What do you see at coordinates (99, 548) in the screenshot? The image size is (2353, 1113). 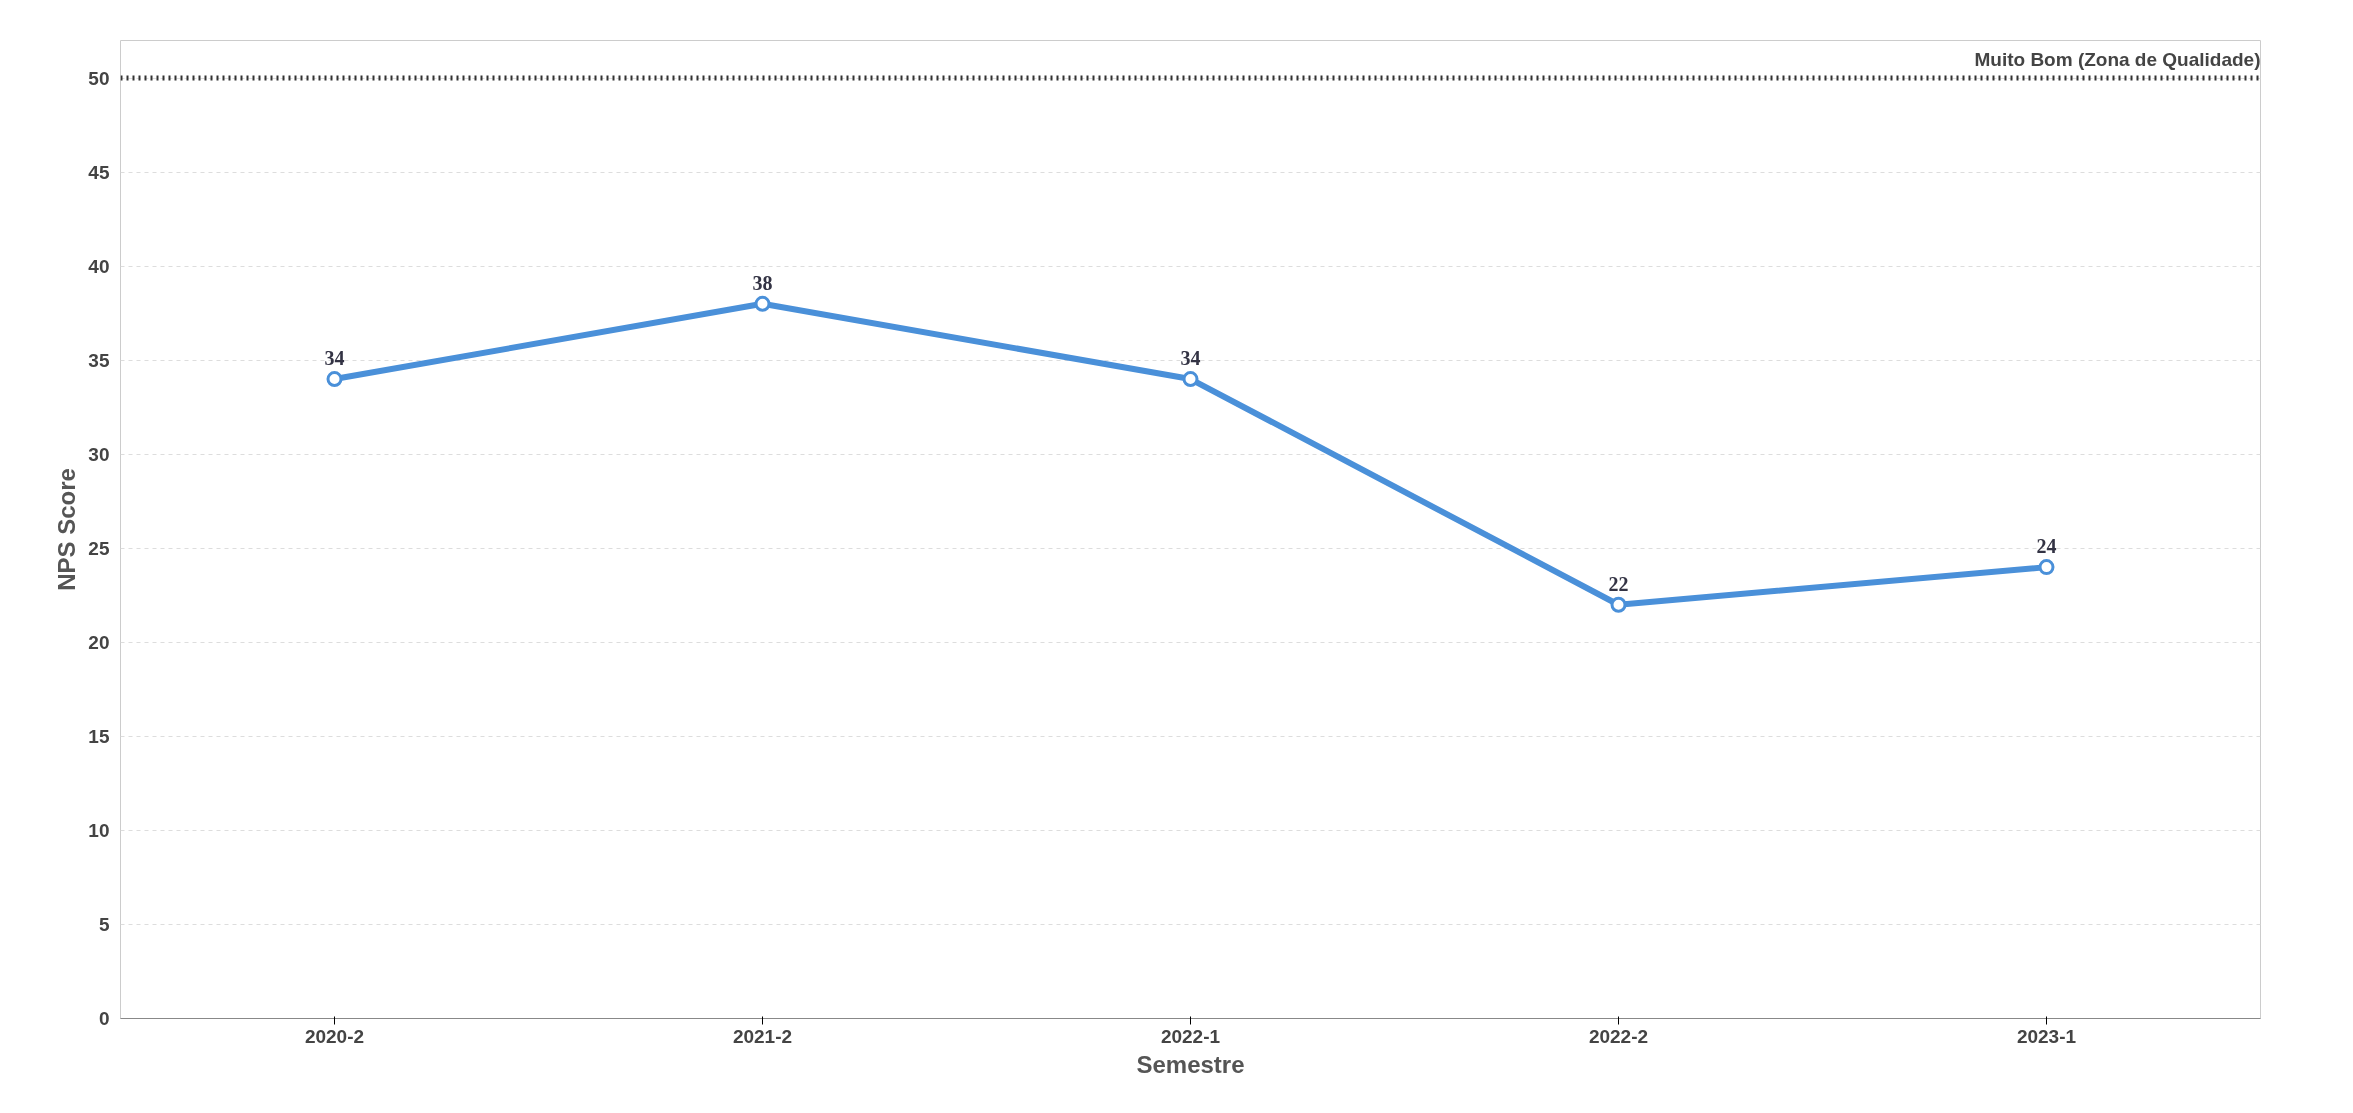 I see `y-tick-label: 25` at bounding box center [99, 548].